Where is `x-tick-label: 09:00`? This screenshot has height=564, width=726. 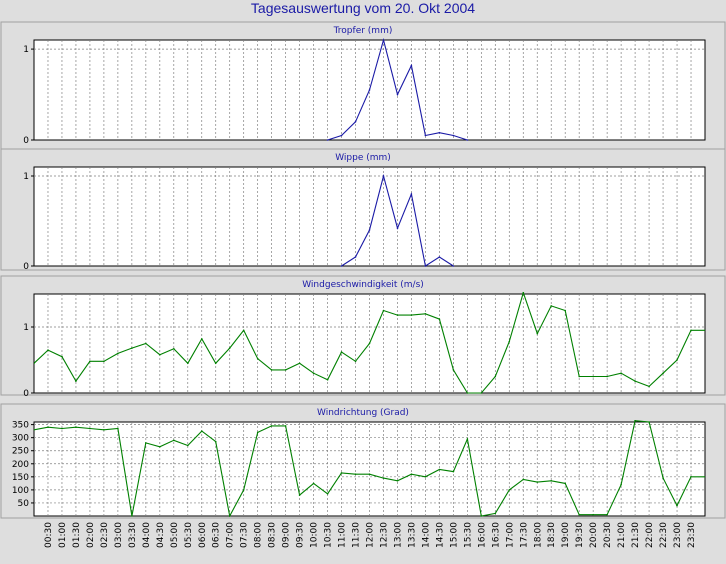
x-tick-label: 09:00 is located at coordinates (287, 535).